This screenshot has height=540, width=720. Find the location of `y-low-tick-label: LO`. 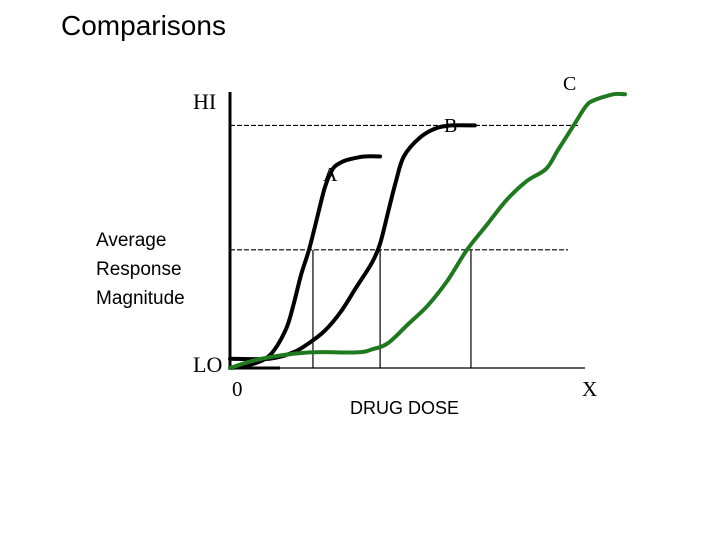

y-low-tick-label: LO is located at coordinates (207, 364).